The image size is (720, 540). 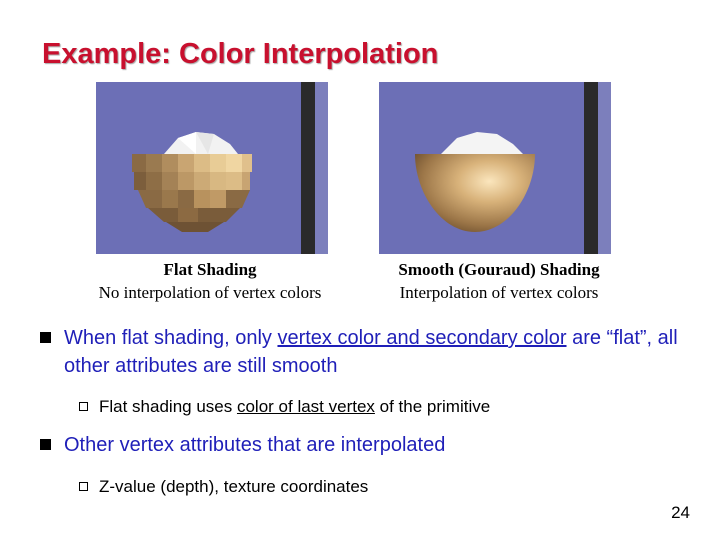 What do you see at coordinates (171, 338) in the screenshot?
I see `bullet-text-prefix: When flat shading, only` at bounding box center [171, 338].